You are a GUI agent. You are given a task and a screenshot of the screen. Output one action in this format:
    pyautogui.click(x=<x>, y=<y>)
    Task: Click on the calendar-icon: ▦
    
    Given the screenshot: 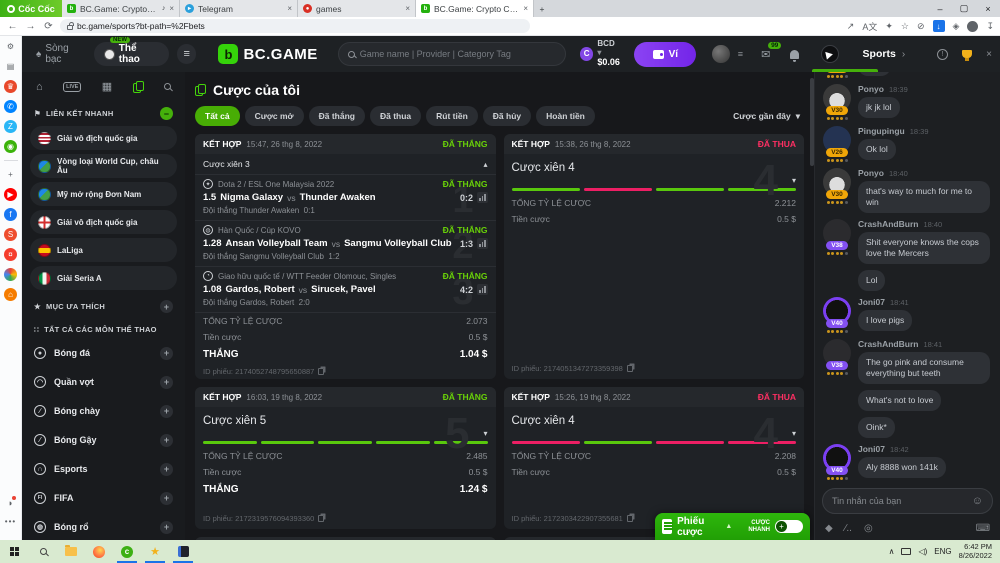 What is the action you would take?
    pyautogui.click(x=107, y=87)
    